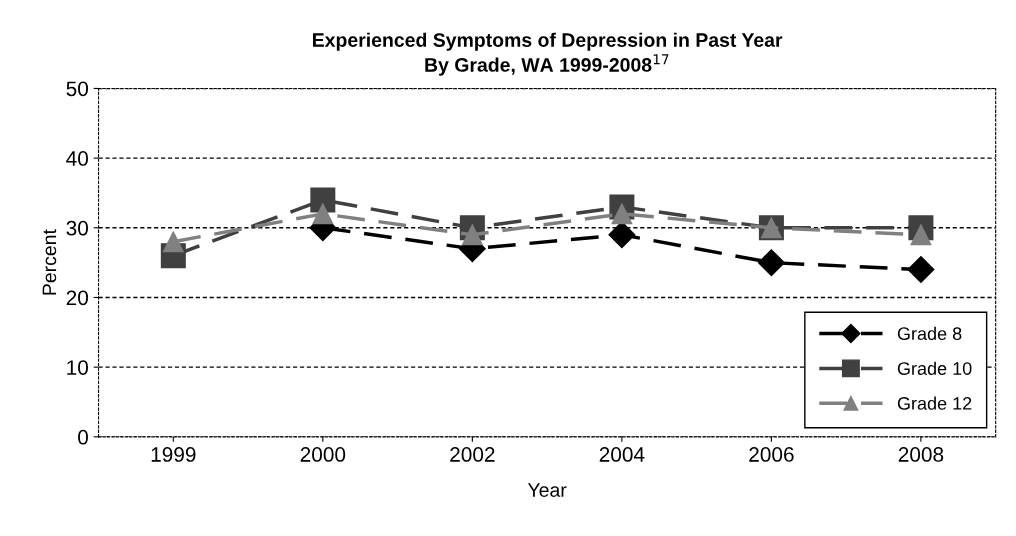 This screenshot has width=1016, height=536. What do you see at coordinates (921, 454) in the screenshot?
I see `x-tick-label: 2008` at bounding box center [921, 454].